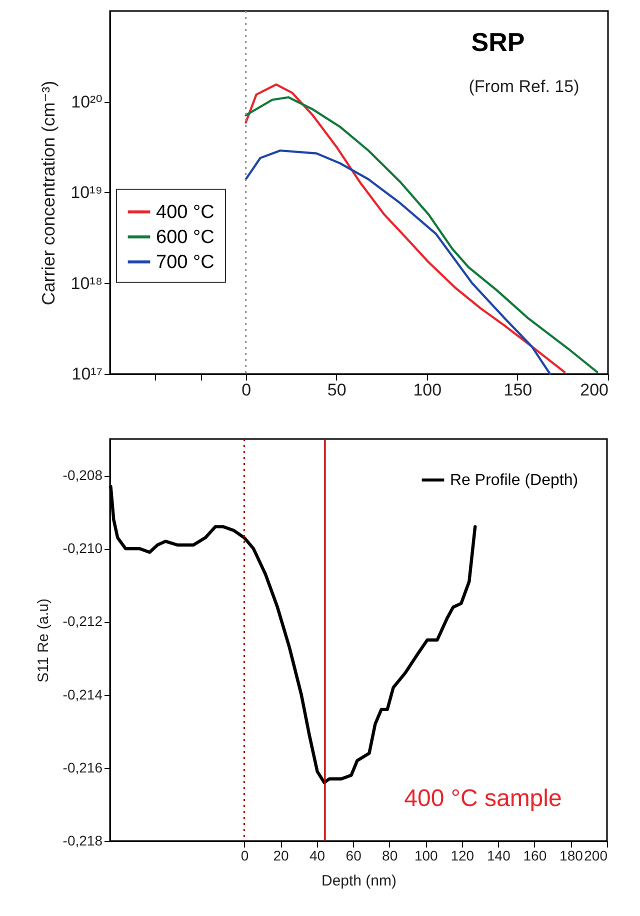 This screenshot has height=916, width=640. What do you see at coordinates (185, 237) in the screenshot?
I see `legend-label: 600 °C` at bounding box center [185, 237].